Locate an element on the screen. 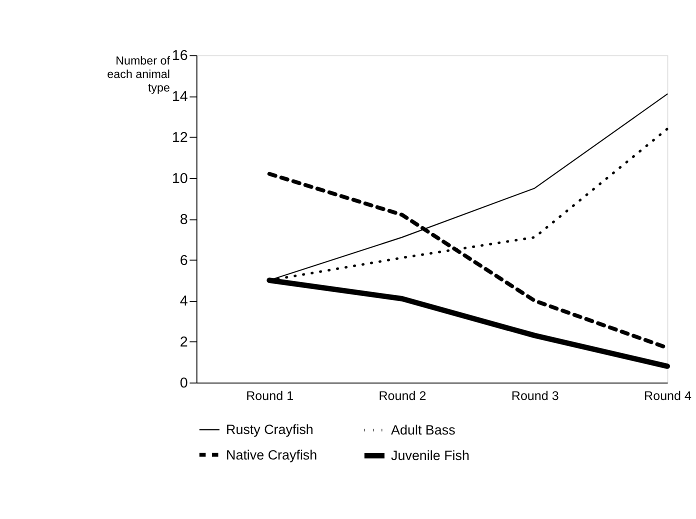 The width and height of the screenshot is (696, 519). y-tick-label: 2 is located at coordinates (184, 342).